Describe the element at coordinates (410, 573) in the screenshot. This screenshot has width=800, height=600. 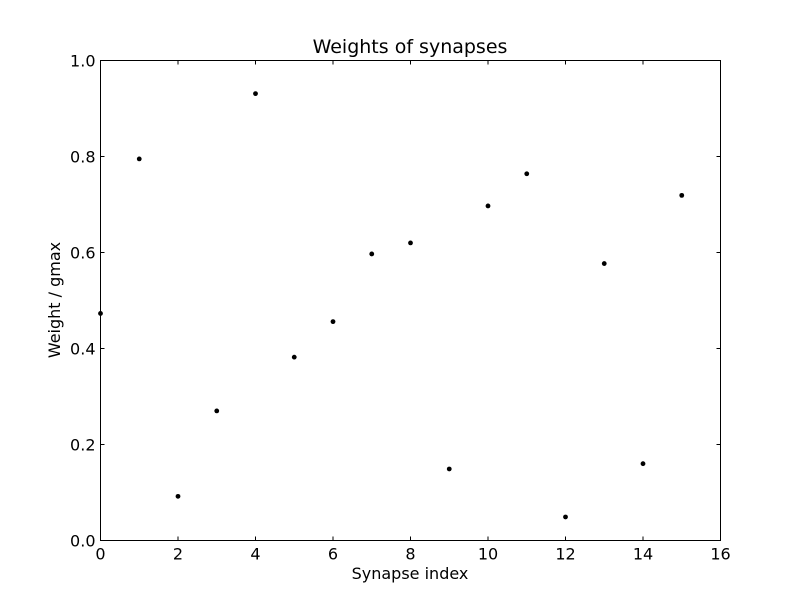
I see `x-axis-label: Synapse index` at that location.